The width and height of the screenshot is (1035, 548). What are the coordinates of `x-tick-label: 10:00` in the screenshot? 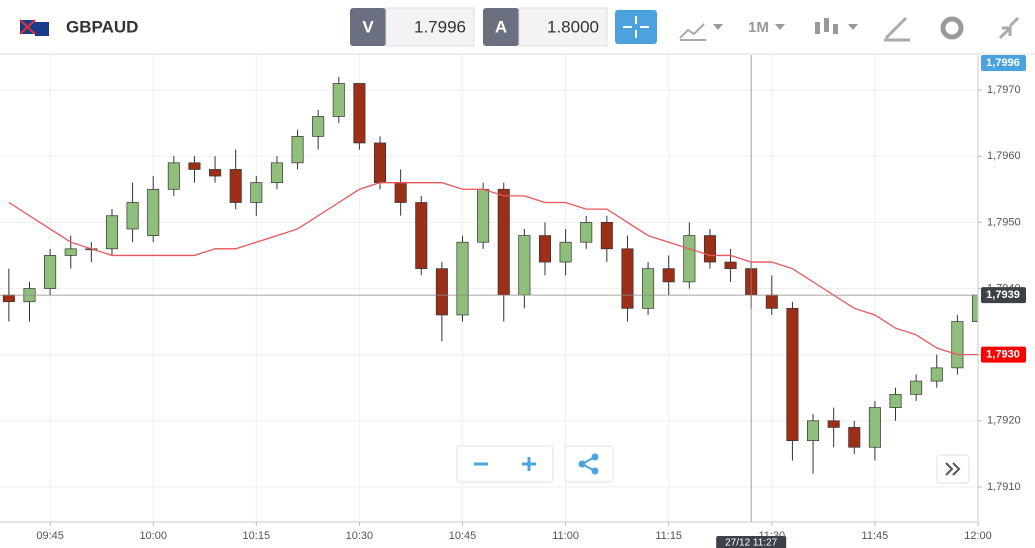 It's located at (153, 536).